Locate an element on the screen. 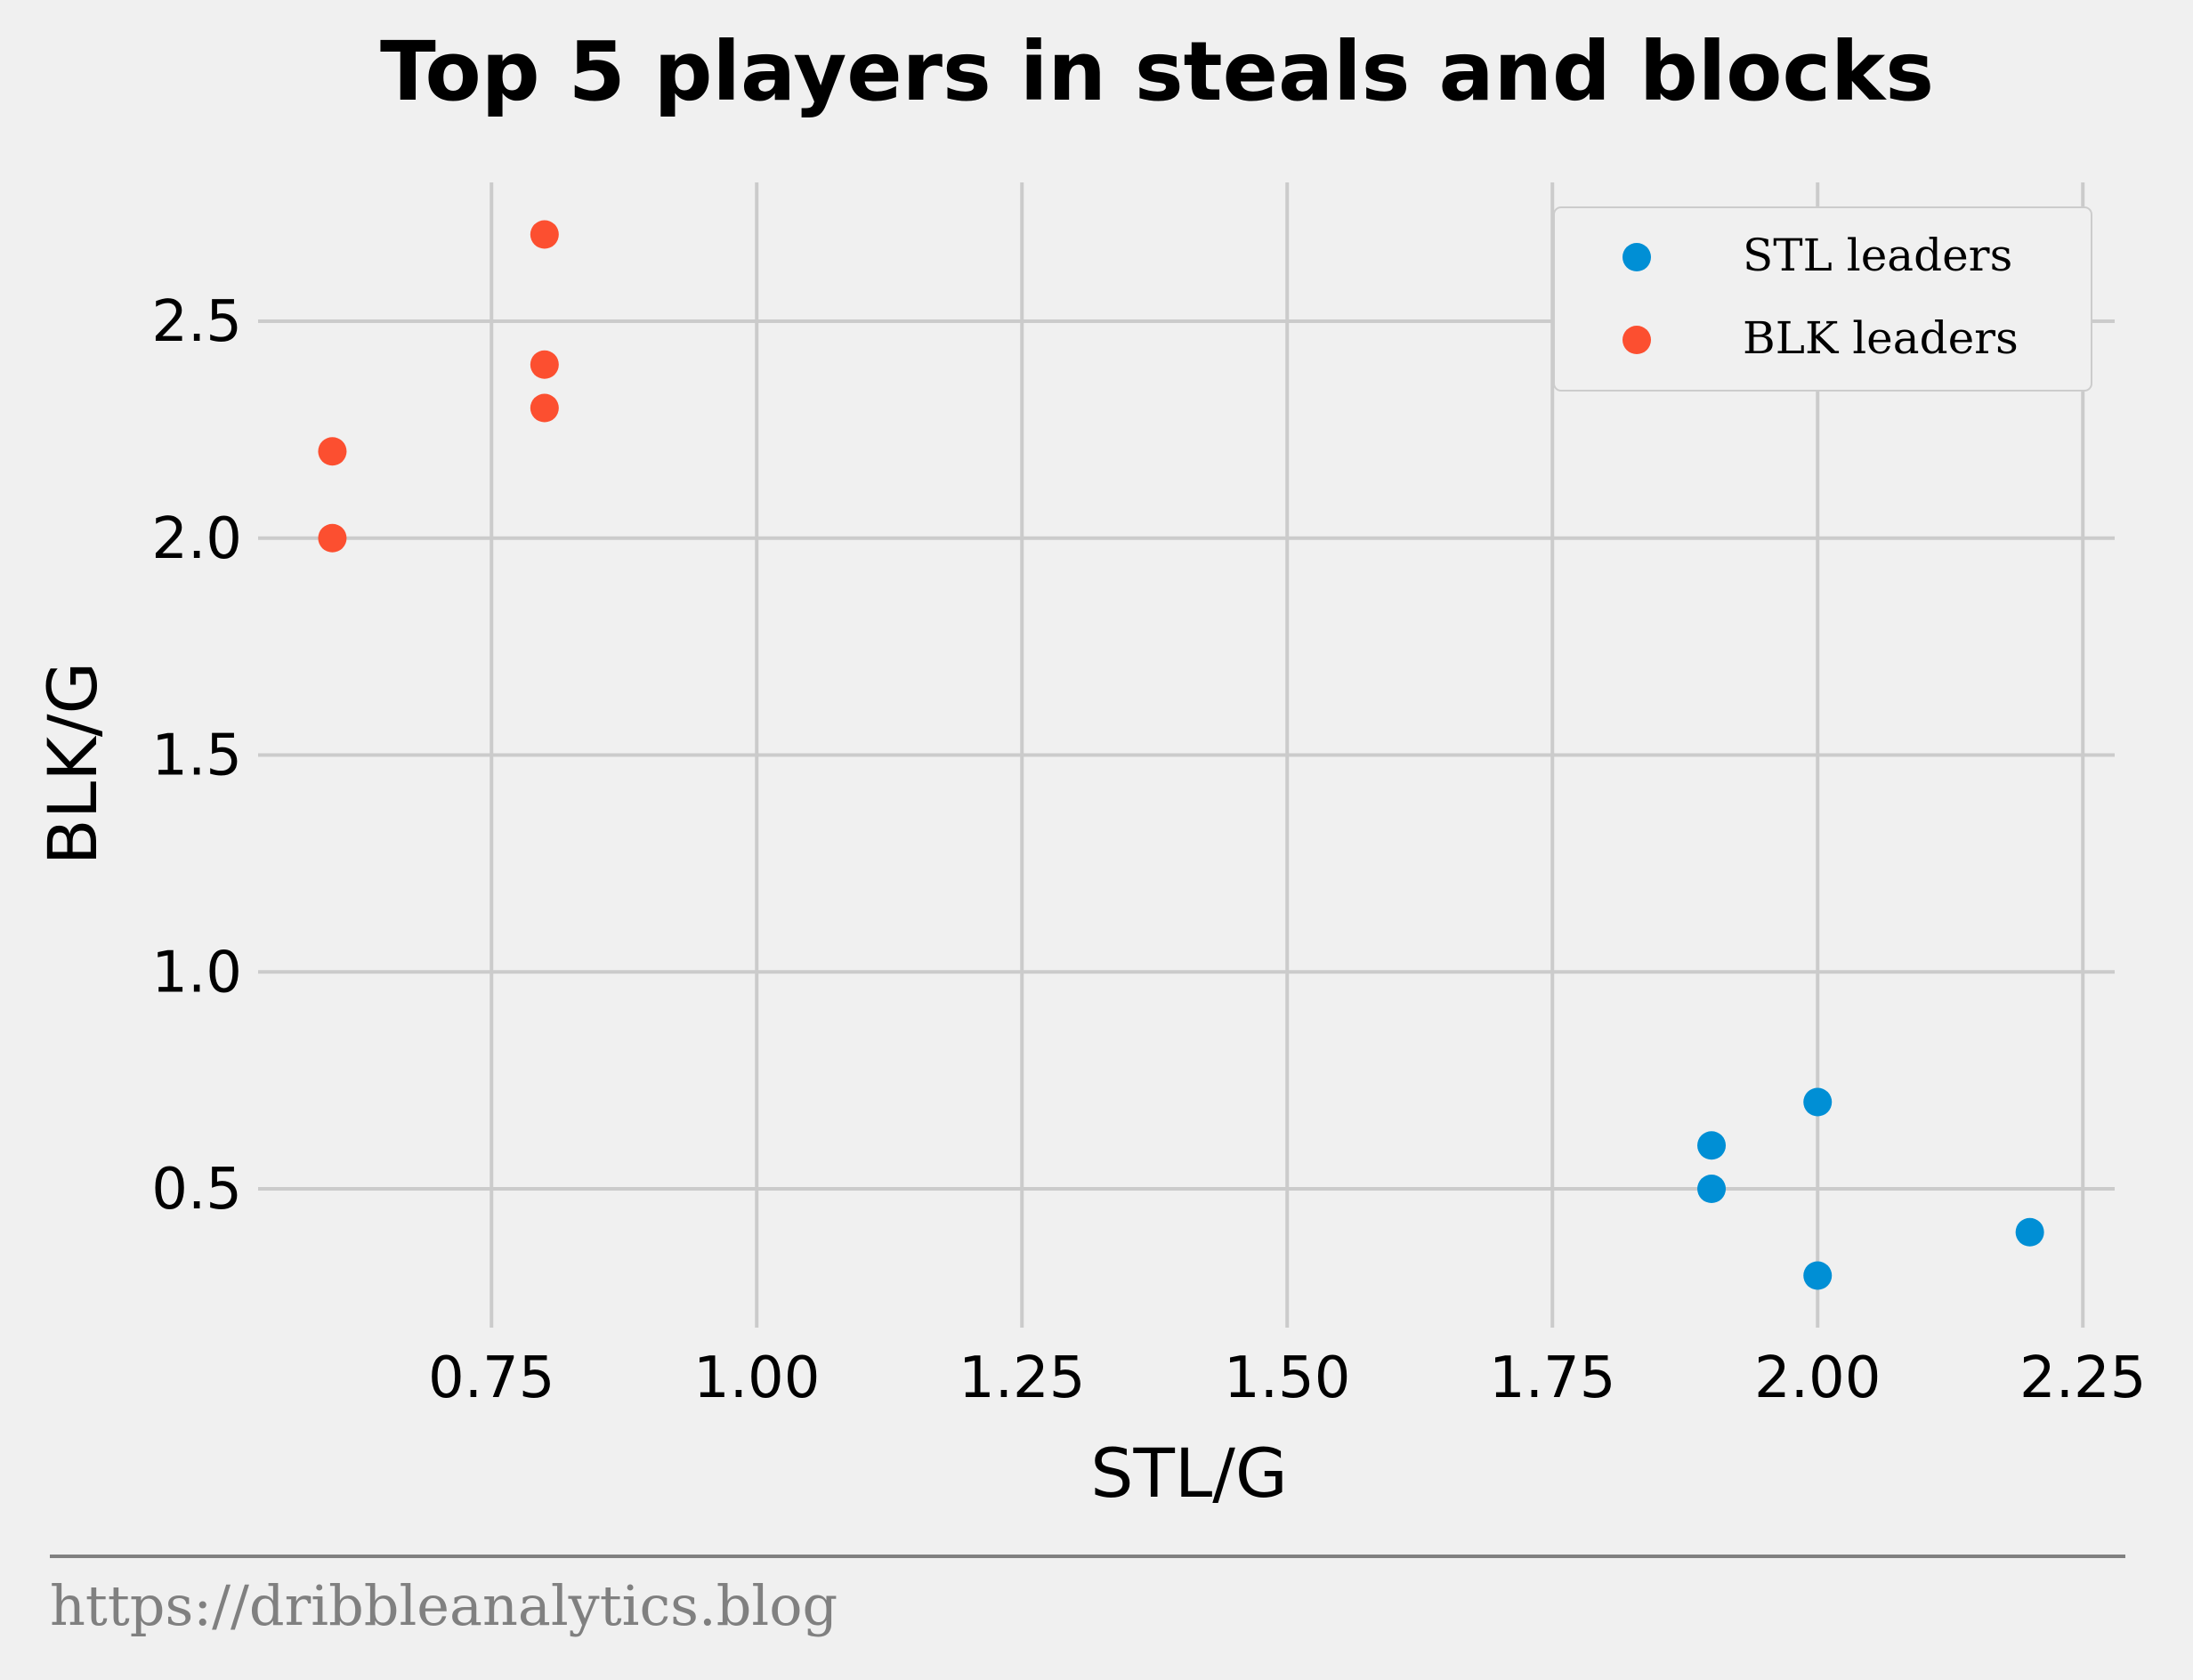 The width and height of the screenshot is (2193, 1680). footer-url: https://dribbleanalytics.blog is located at coordinates (444, 1605).